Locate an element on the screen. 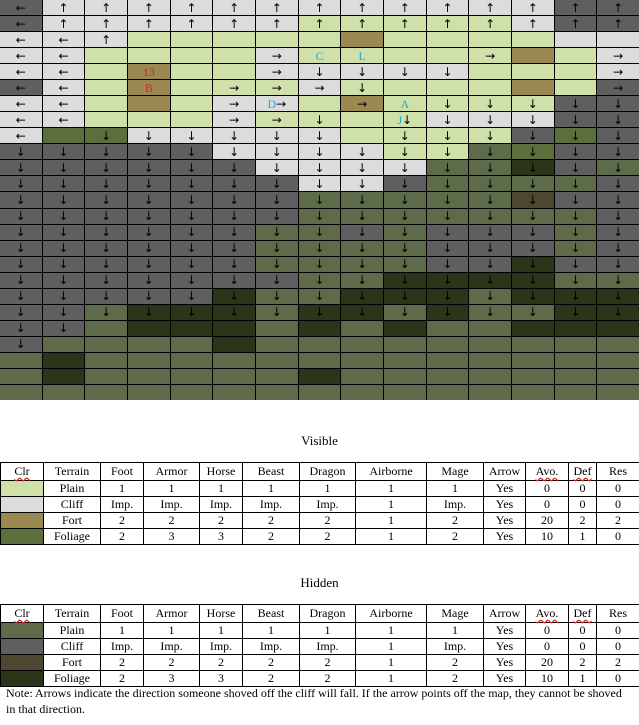 Image resolution: width=639 pixels, height=725 pixels. column-header: Mage is located at coordinates (455, 613).